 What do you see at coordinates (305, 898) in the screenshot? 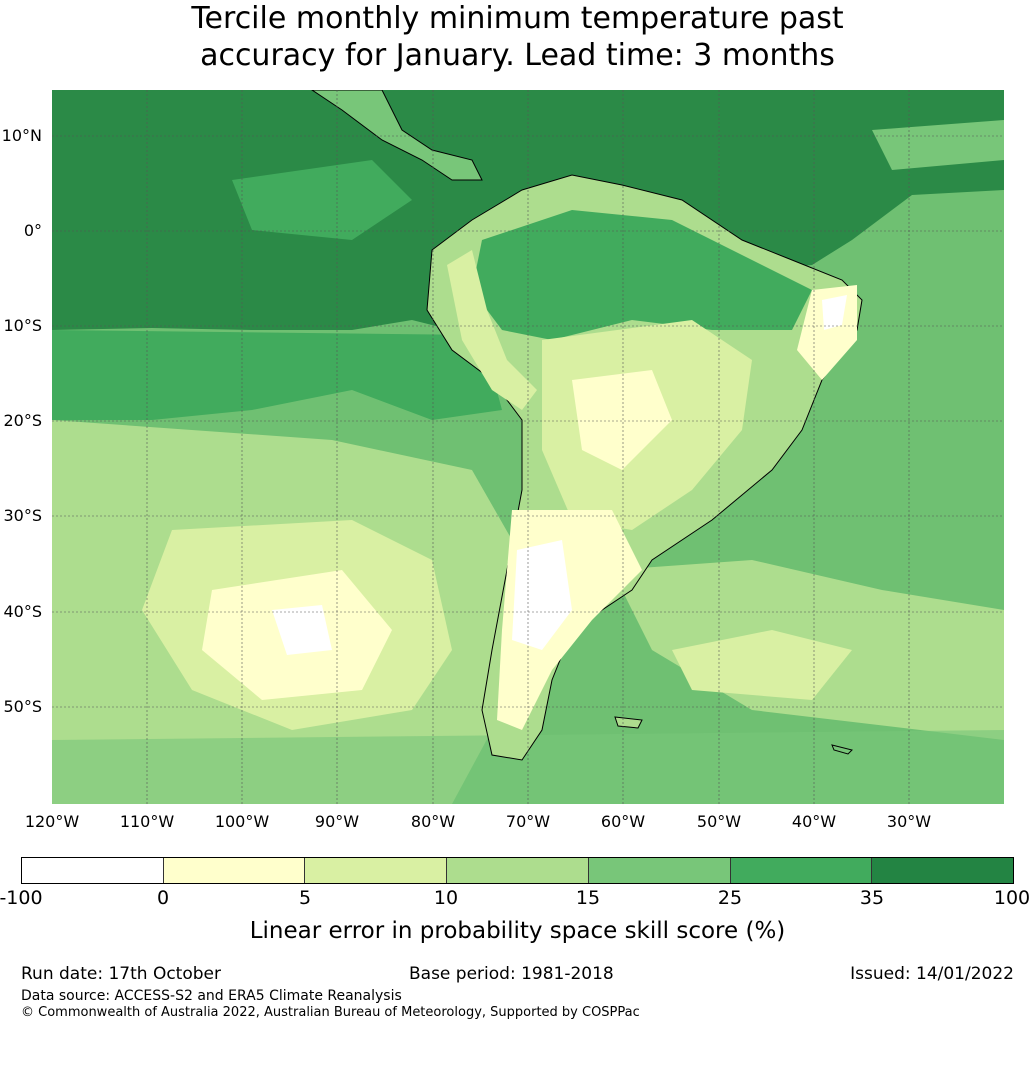
I see `colorbar-tick-5: 5` at bounding box center [305, 898].